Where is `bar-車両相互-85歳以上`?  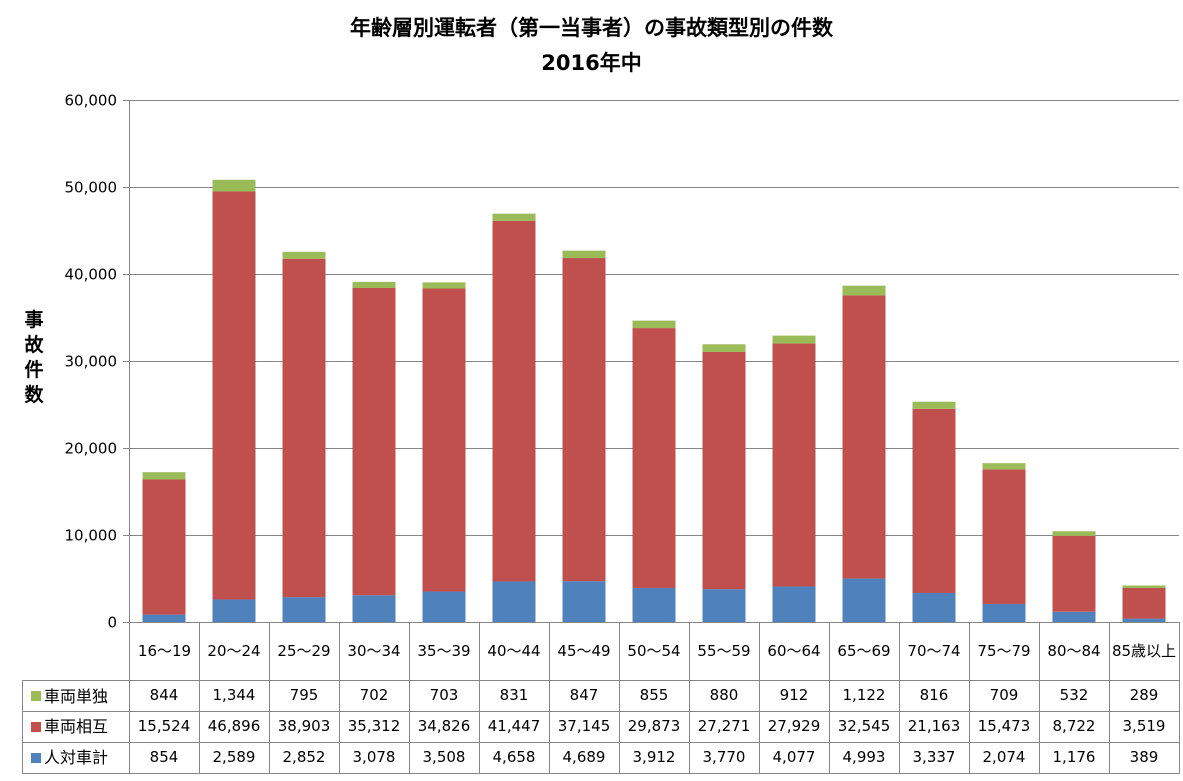 bar-車両相互-85歳以上 is located at coordinates (1144, 603).